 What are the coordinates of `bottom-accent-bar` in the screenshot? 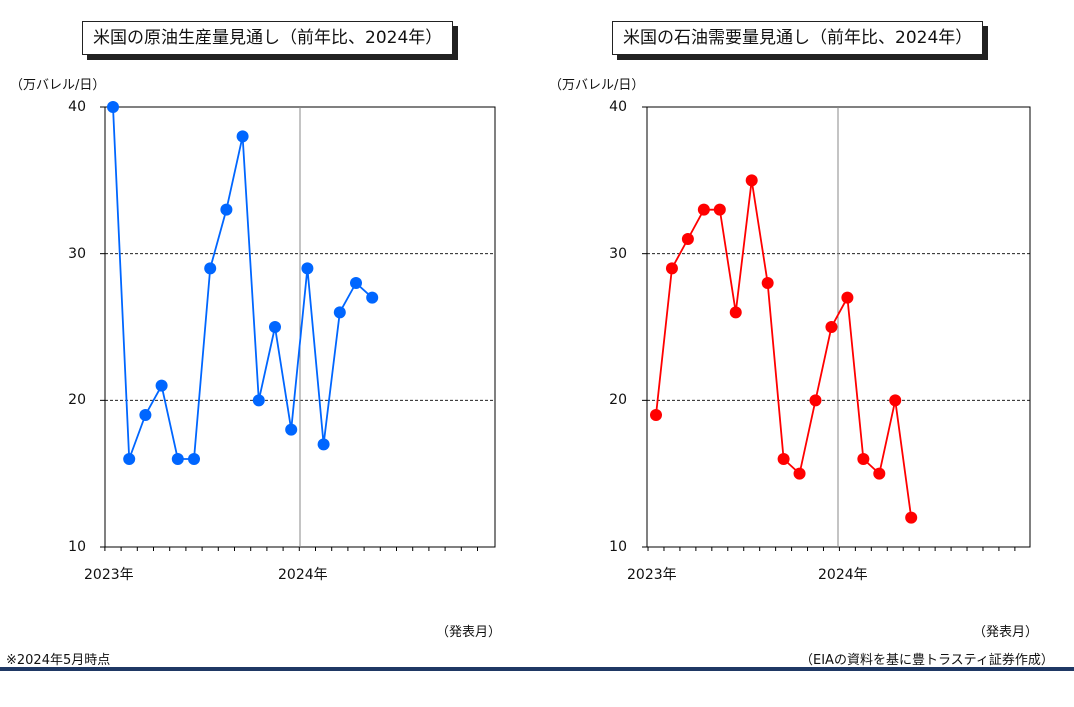 It's located at (537, 669).